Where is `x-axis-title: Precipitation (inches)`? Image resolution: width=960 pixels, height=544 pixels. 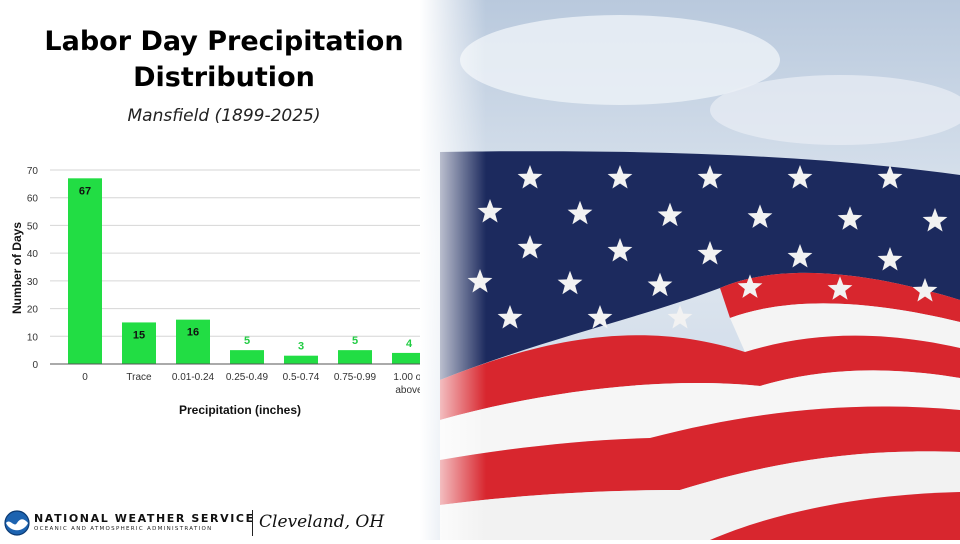
x-axis-title: Precipitation (inches) is located at coordinates (240, 410).